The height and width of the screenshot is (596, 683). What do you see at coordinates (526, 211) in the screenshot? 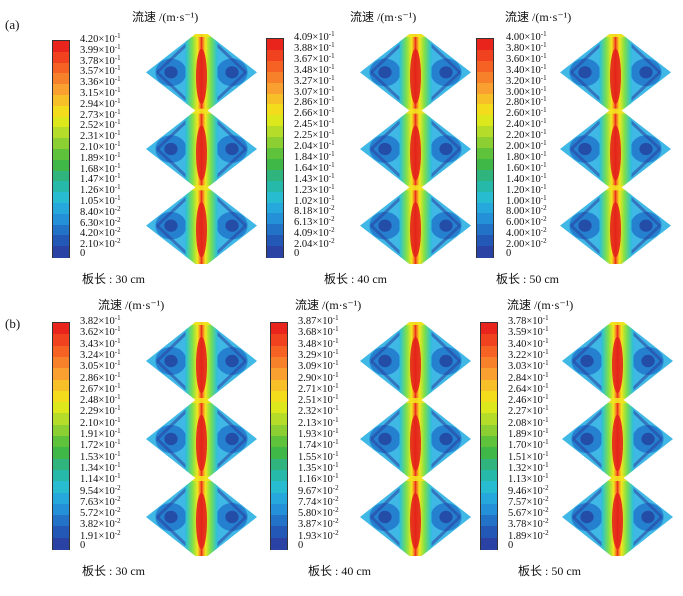
I see `colorbar-tick-label: 8.00×10⁻²` at bounding box center [526, 211].